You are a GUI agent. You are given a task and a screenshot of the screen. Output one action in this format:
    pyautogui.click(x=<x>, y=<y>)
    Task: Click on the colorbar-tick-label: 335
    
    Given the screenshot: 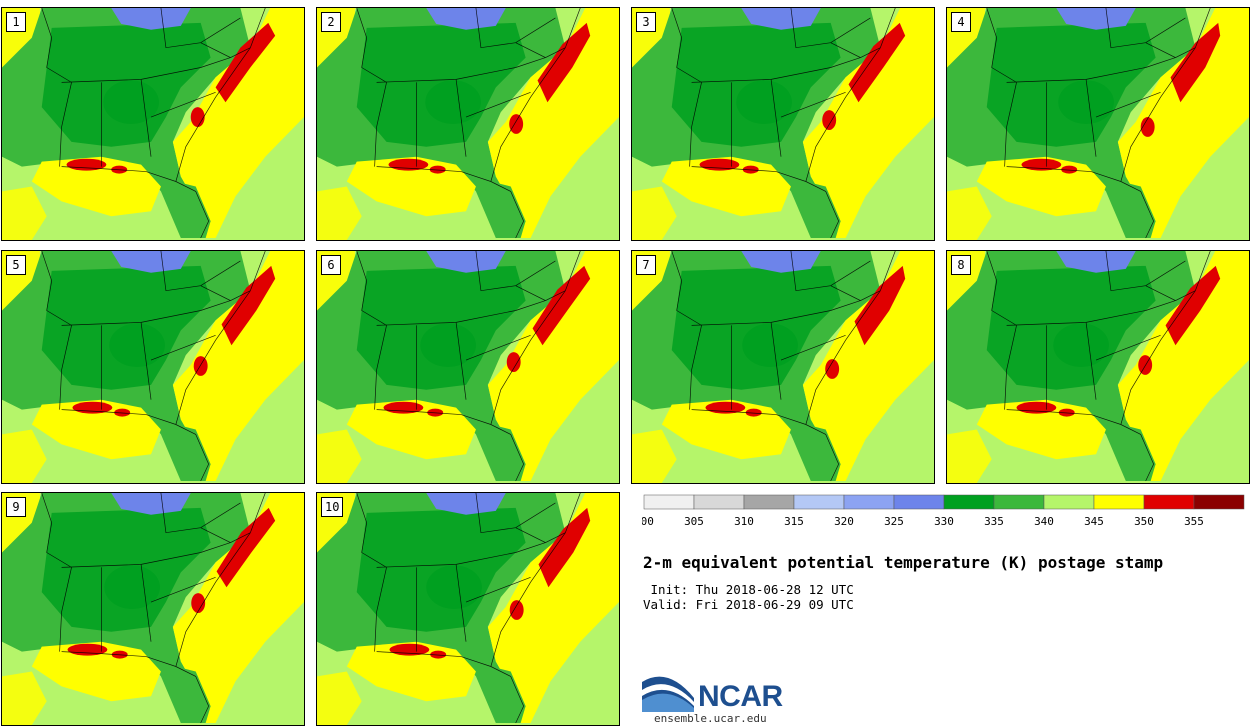 What is the action you would take?
    pyautogui.click(x=994, y=521)
    